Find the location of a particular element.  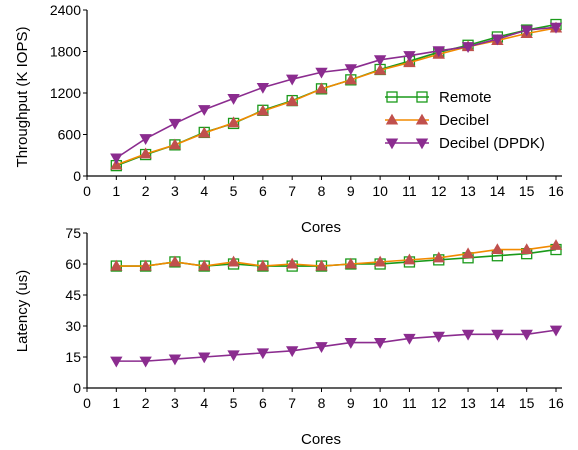

latency-x-tick-label: 10 is located at coordinates (380, 403).